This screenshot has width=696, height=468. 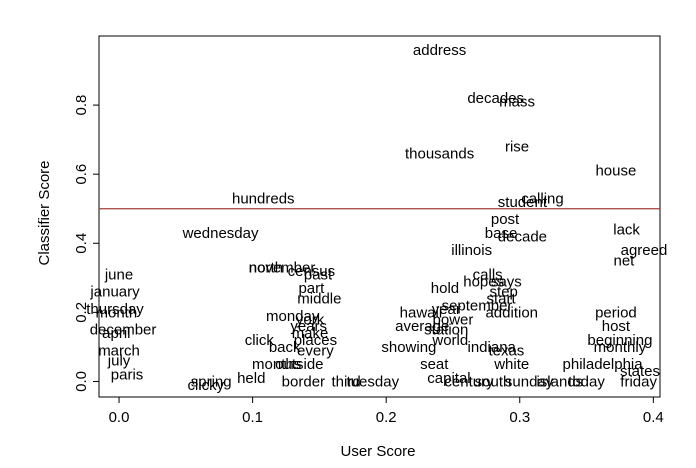 I want to click on word-point: decades, so click(x=495, y=98).